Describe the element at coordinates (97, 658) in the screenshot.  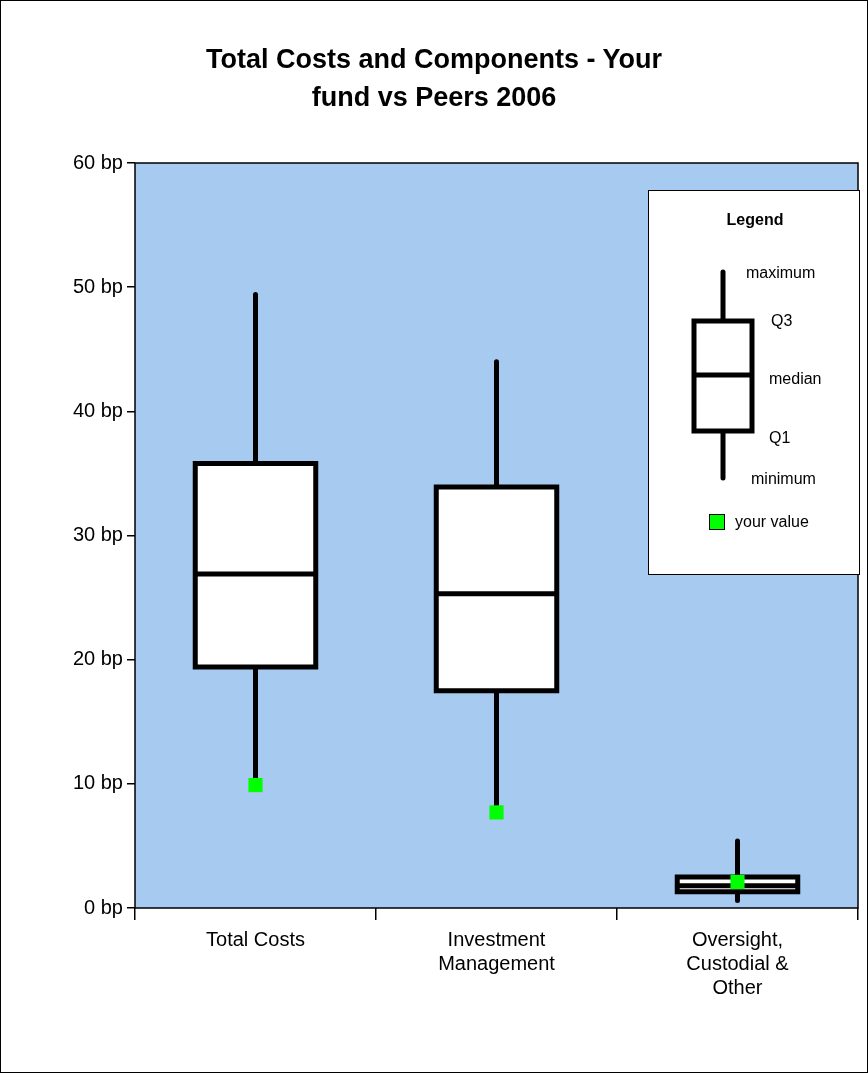
I see `y-tick-label: 20 bp` at that location.